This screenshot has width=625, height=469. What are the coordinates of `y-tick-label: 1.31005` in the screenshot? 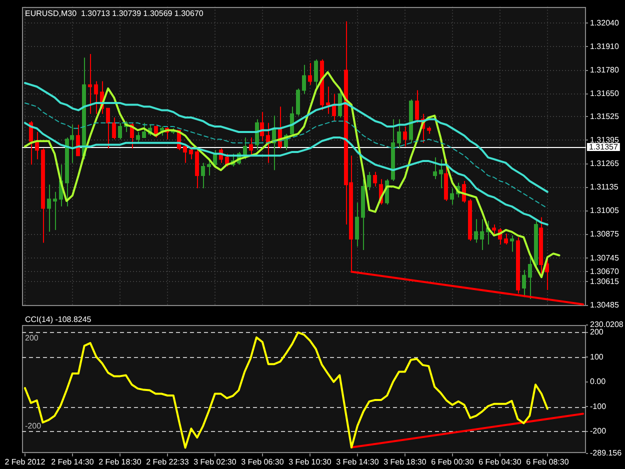 It's located at (605, 211).